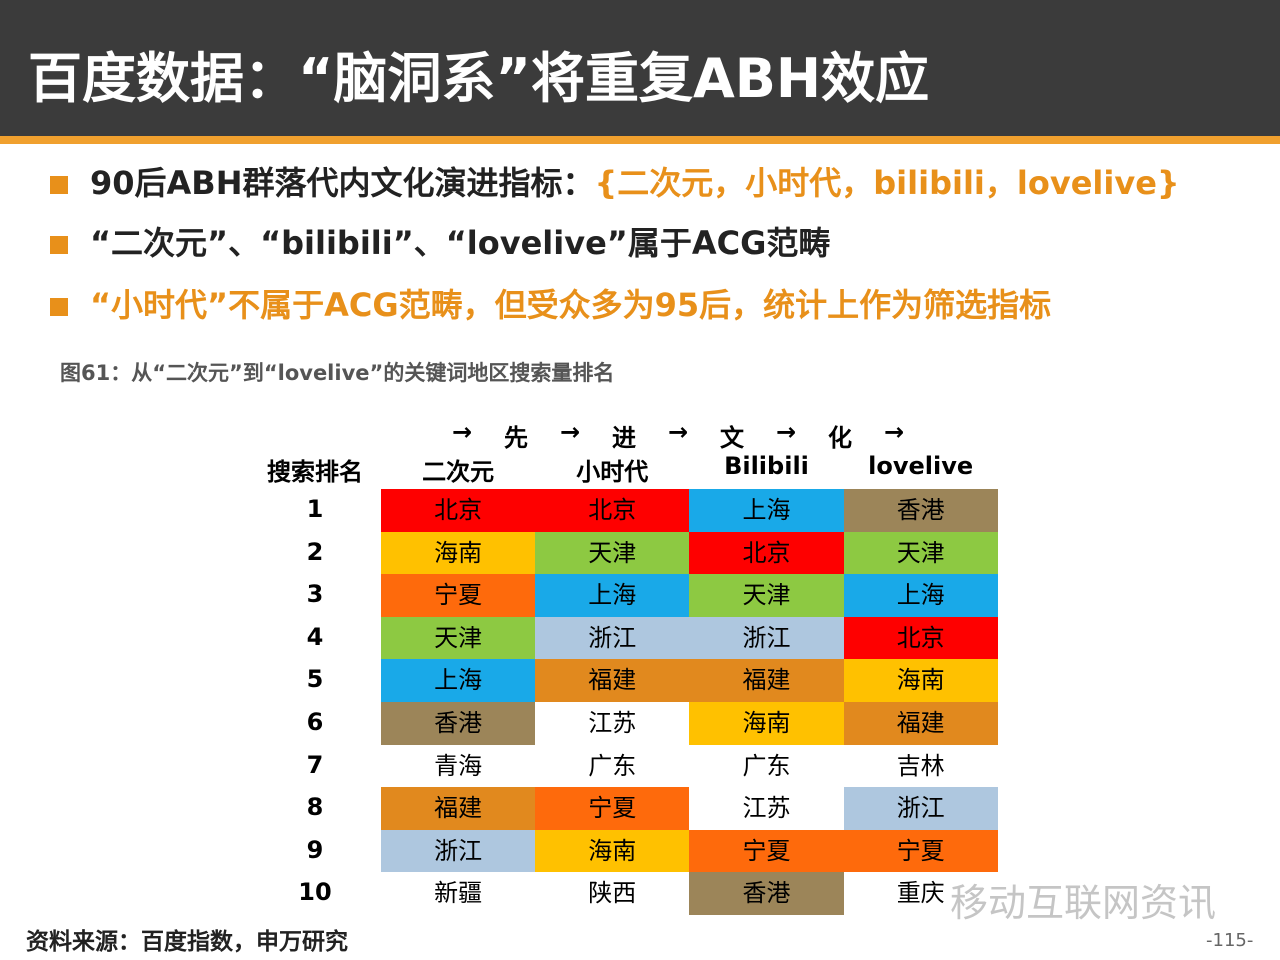 Image resolution: width=1280 pixels, height=960 pixels. What do you see at coordinates (1083, 903) in the screenshot?
I see `watermark: 移动互联网资讯` at bounding box center [1083, 903].